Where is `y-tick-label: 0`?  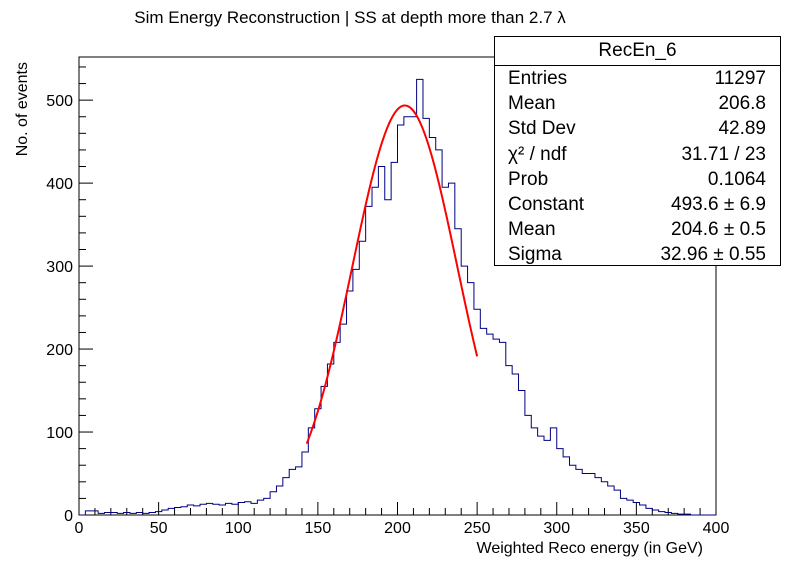
y-tick-label: 0 is located at coordinates (68, 516).